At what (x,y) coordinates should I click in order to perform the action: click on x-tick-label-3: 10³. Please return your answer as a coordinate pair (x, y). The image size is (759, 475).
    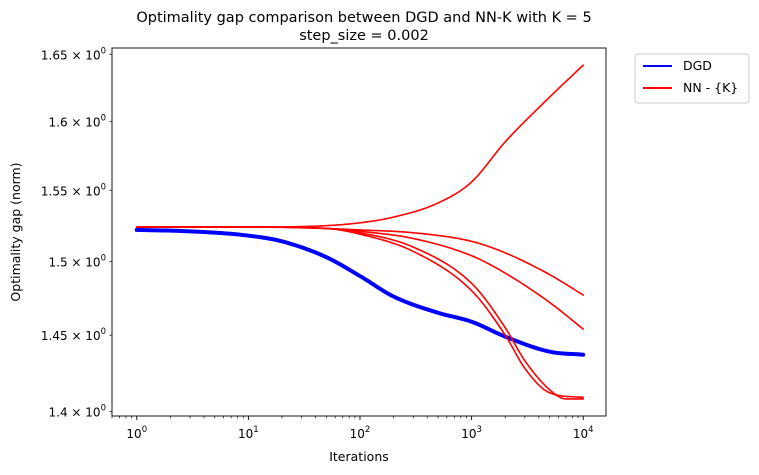
    Looking at the image, I should click on (471, 433).